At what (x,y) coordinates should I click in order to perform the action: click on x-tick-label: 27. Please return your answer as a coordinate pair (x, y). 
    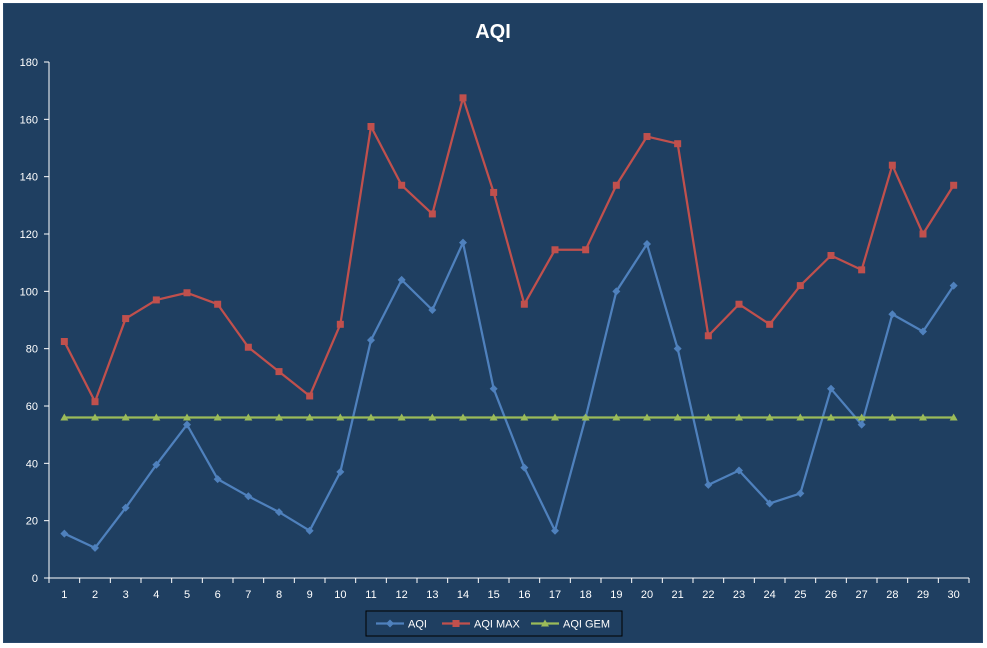
    Looking at the image, I should click on (862, 595).